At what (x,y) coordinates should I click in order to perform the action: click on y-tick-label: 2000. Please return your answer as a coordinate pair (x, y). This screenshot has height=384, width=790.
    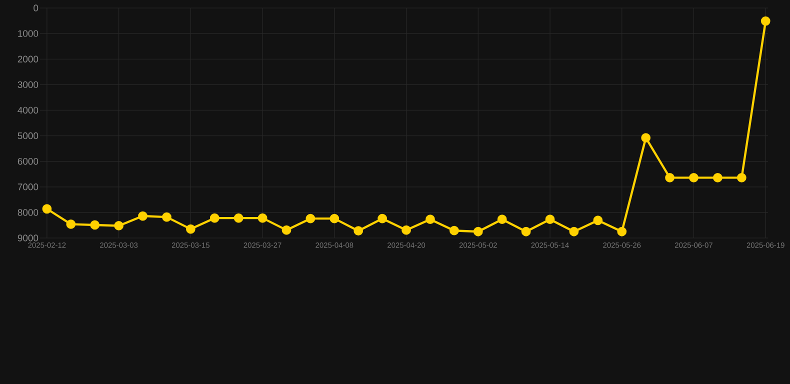
    Looking at the image, I should click on (28, 59).